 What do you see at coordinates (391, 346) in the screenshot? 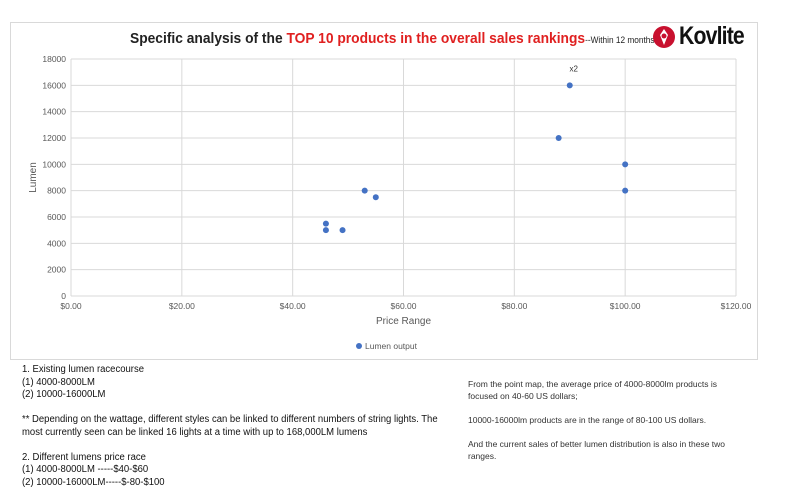
I see `legend-label: Lumen output` at bounding box center [391, 346].